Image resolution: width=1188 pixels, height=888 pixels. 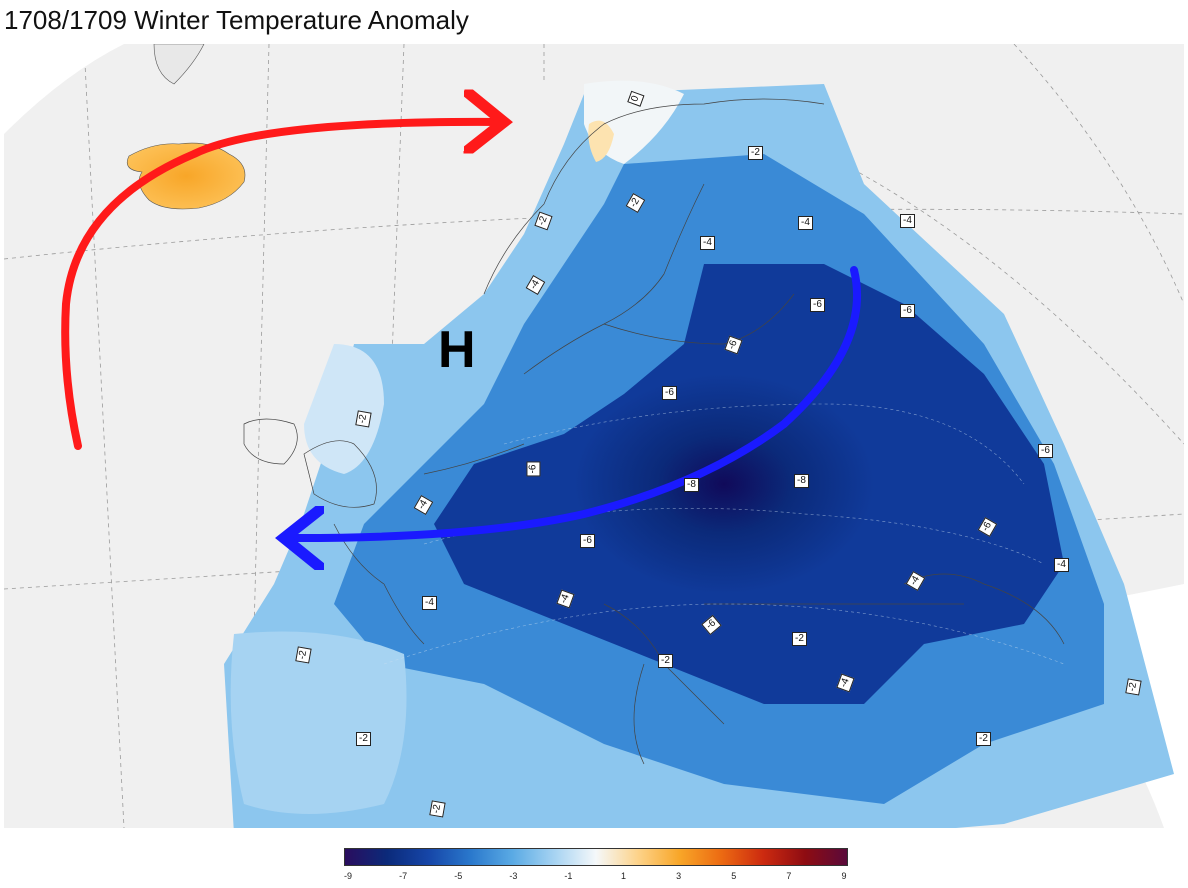 What do you see at coordinates (403, 876) in the screenshot?
I see `colorbar-tick-label: -7` at bounding box center [403, 876].